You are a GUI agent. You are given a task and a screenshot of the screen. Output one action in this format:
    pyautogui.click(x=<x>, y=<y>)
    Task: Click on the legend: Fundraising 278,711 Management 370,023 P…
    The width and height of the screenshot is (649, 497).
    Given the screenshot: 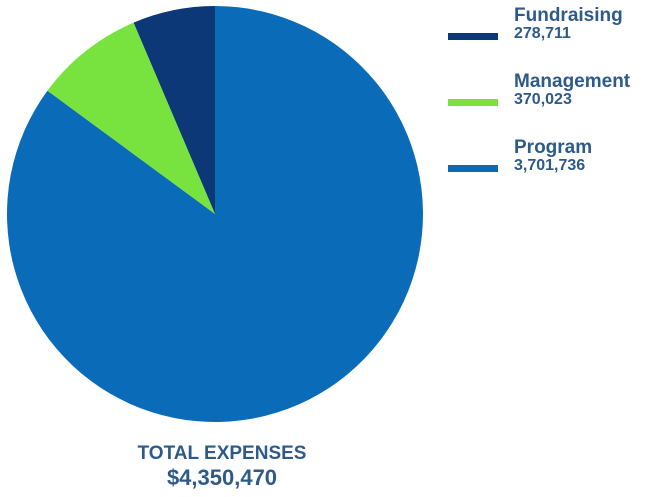 What is the action you would take?
    pyautogui.click(x=548, y=105)
    